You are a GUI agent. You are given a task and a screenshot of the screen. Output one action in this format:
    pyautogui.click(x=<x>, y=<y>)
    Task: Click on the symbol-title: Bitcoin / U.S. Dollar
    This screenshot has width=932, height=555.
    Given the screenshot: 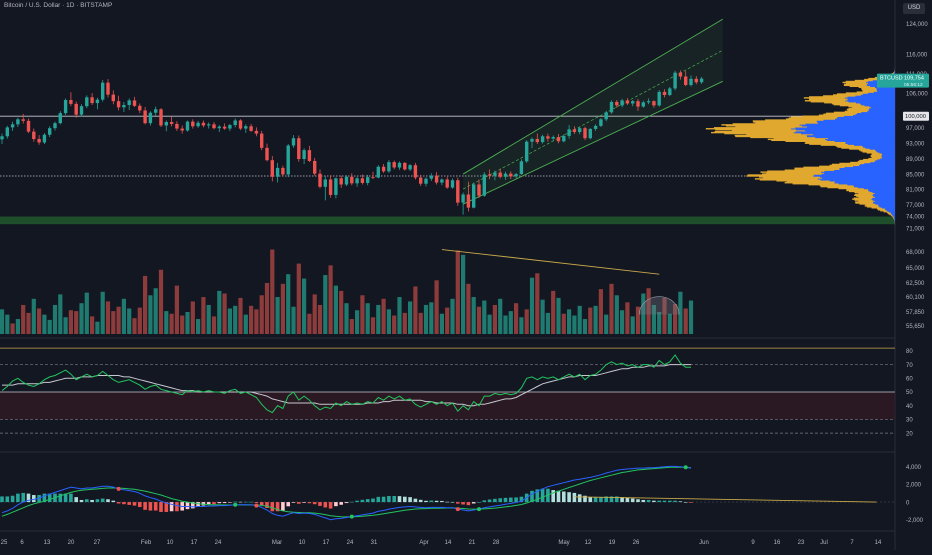 What is the action you would take?
    pyautogui.click(x=32, y=5)
    